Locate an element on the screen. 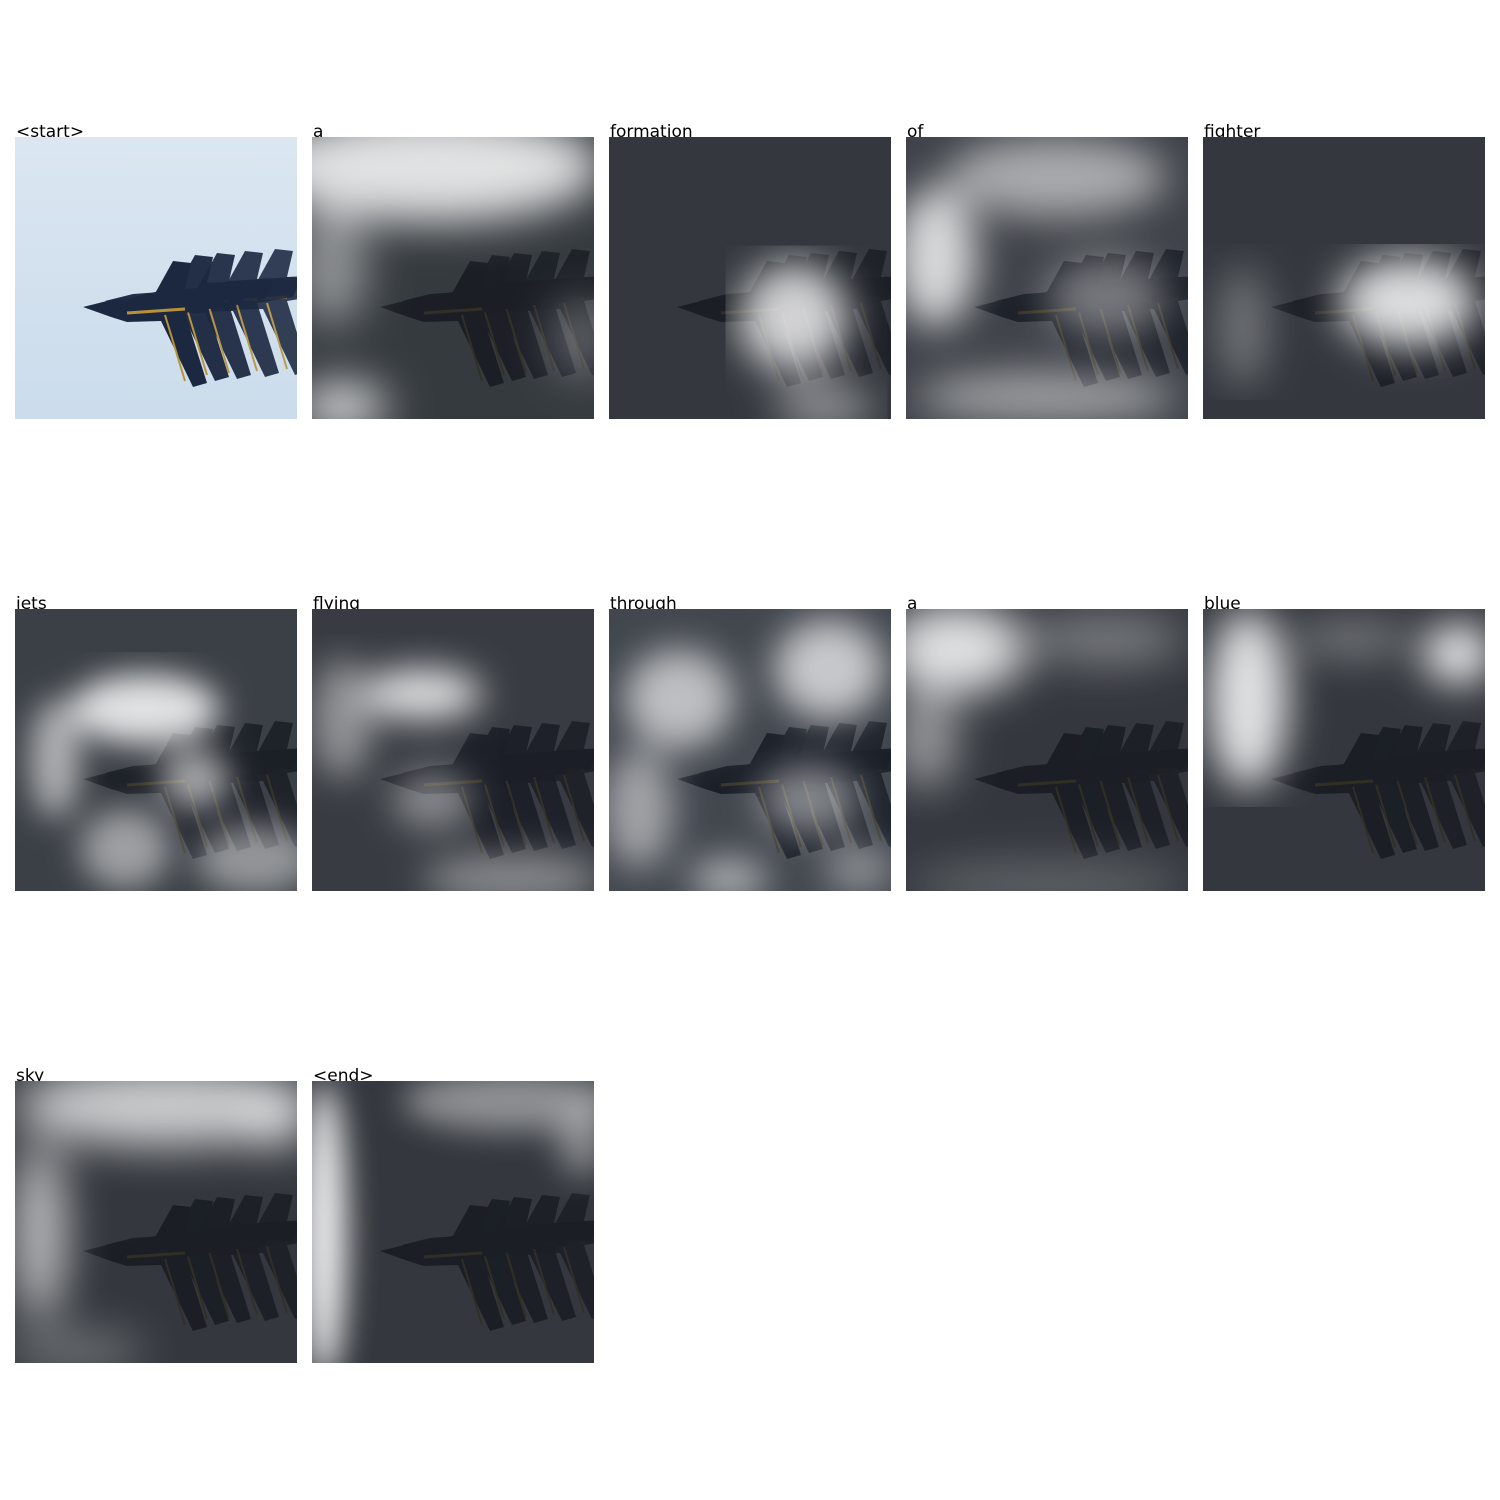  original-image is located at coordinates (156, 278).